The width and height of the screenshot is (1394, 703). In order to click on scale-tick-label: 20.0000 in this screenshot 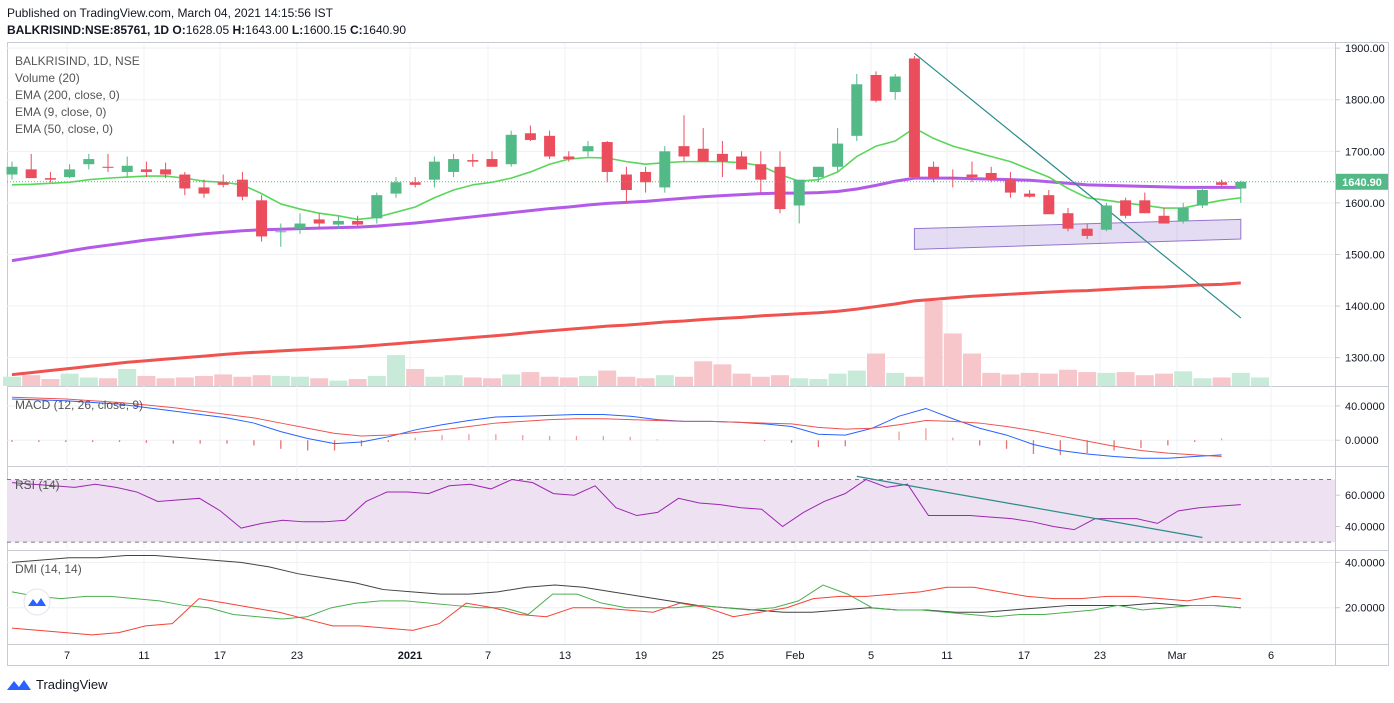, I will do `click(1365, 609)`.